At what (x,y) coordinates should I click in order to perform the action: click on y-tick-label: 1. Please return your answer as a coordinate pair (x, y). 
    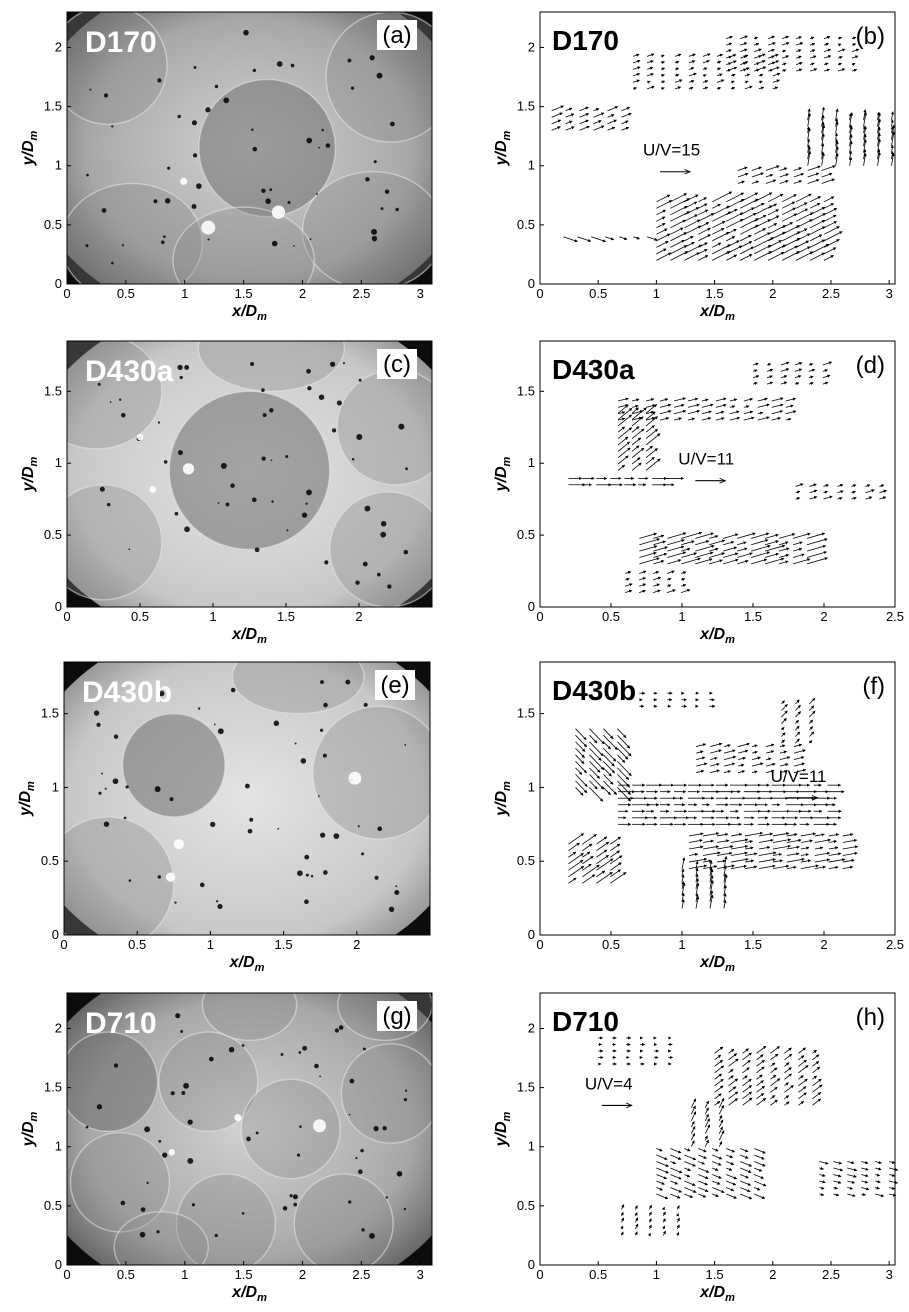
    Looking at the image, I should click on (531, 462).